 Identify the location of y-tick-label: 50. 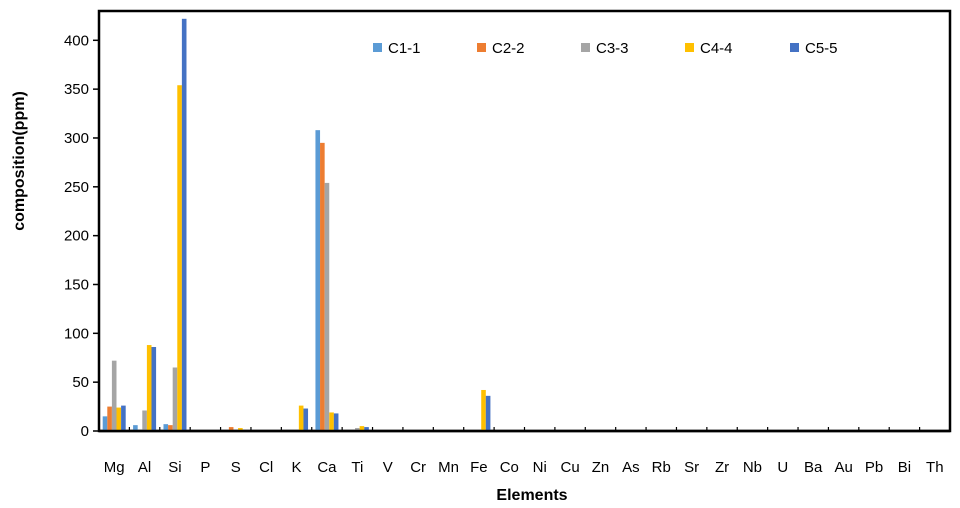
(80, 382).